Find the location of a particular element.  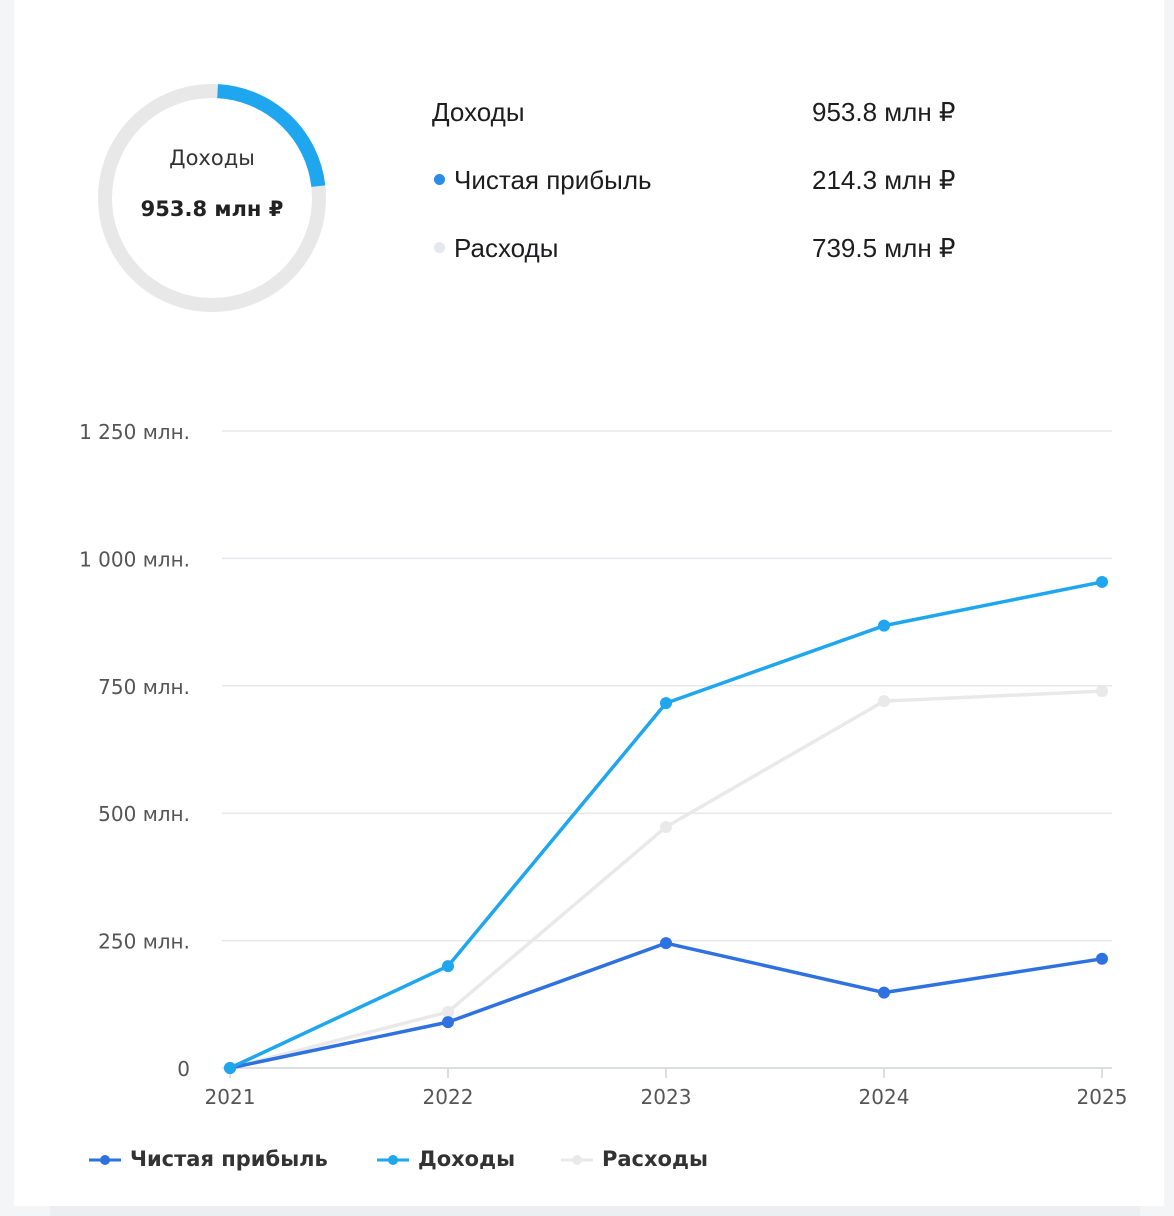

y-tick-label: 500 млн. is located at coordinates (144, 814).